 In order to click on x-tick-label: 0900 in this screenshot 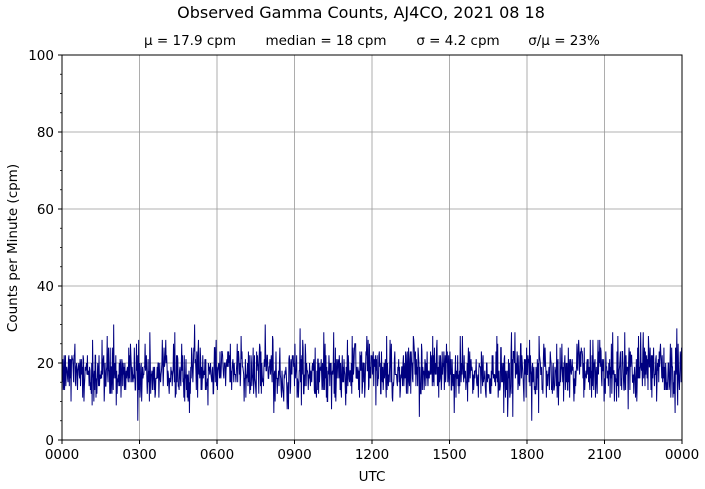, I will do `click(294, 455)`.